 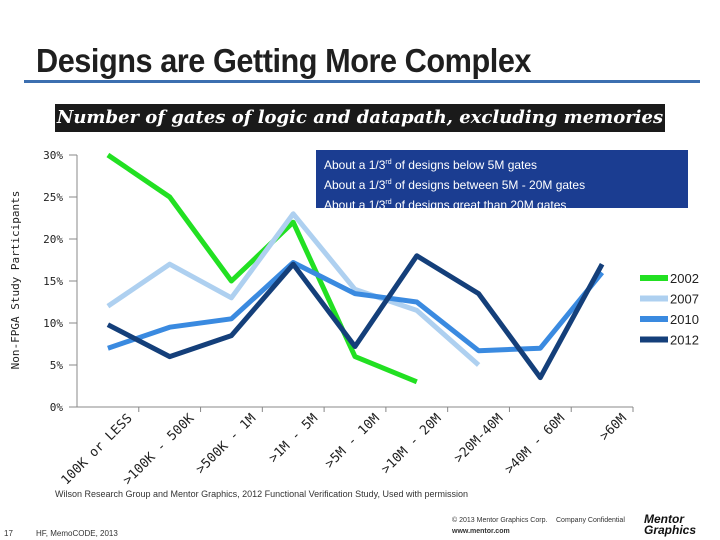 I want to click on slide-title: Designs are Getting More Complex, so click(x=284, y=60).